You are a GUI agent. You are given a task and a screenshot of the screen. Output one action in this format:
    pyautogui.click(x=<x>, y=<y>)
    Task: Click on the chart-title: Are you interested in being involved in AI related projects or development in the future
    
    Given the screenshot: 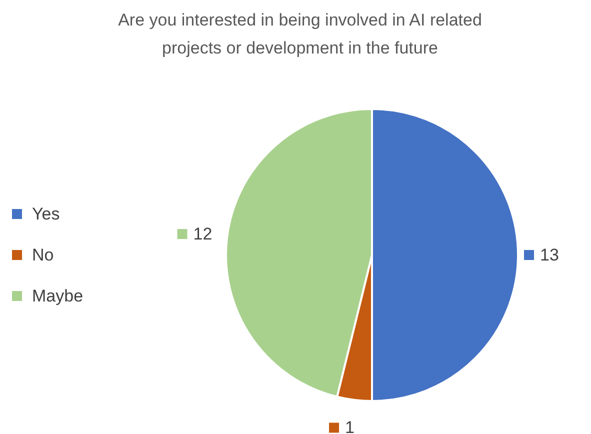 What is the action you would take?
    pyautogui.click(x=300, y=34)
    